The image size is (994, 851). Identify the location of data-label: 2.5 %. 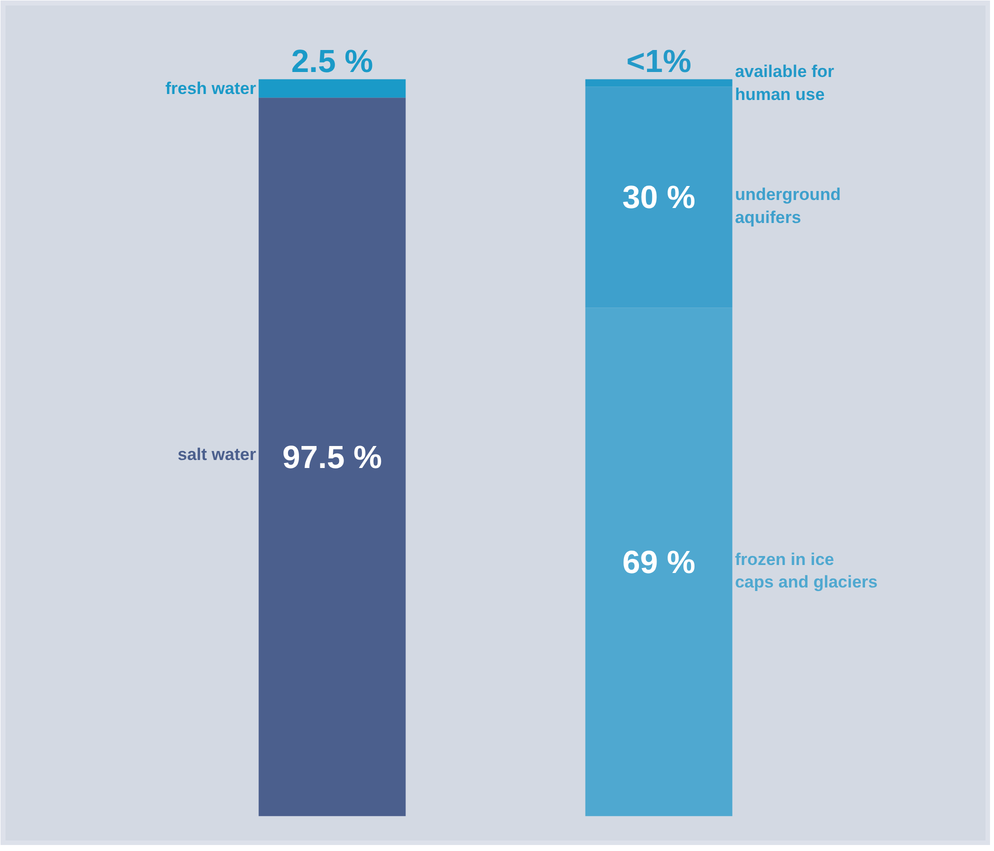
(332, 61).